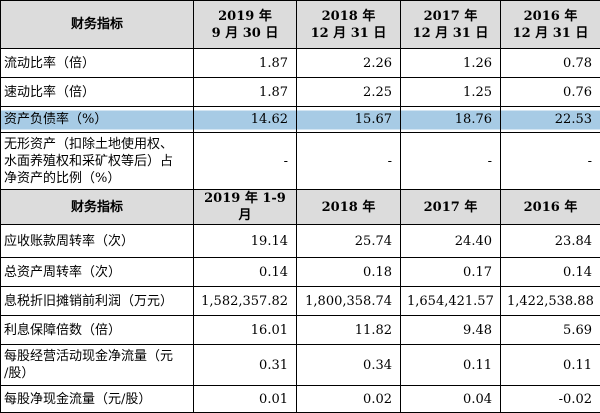  Describe the element at coordinates (245, 241) in the screenshot. I see `cell-value: 19.14` at that location.